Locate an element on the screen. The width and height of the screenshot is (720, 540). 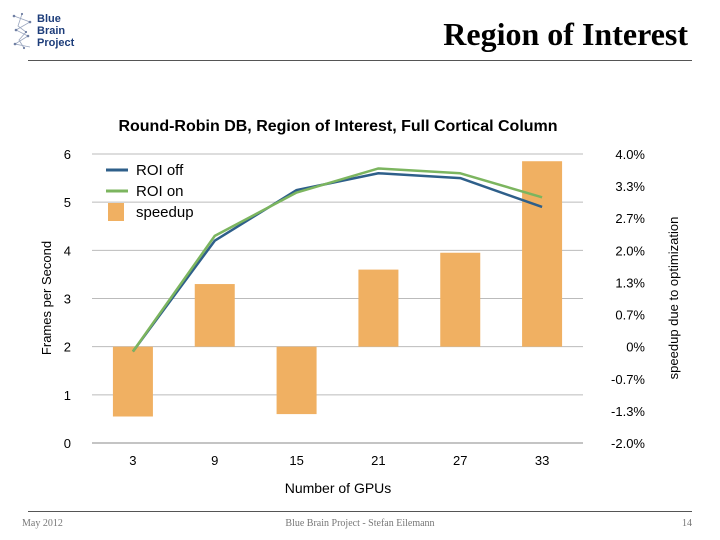
logo-line-3: Project is located at coordinates (56, 43).